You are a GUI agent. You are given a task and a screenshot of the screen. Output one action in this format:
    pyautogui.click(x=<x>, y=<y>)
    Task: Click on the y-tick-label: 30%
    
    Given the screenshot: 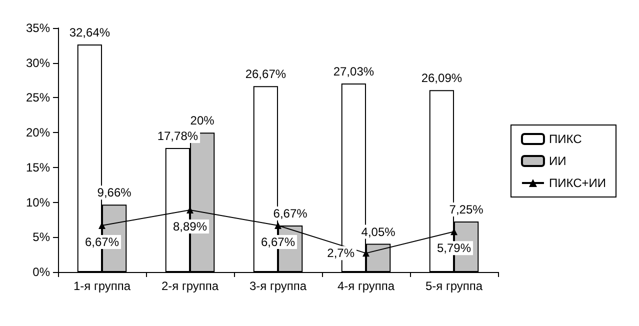 What is the action you would take?
    pyautogui.click(x=38, y=63)
    